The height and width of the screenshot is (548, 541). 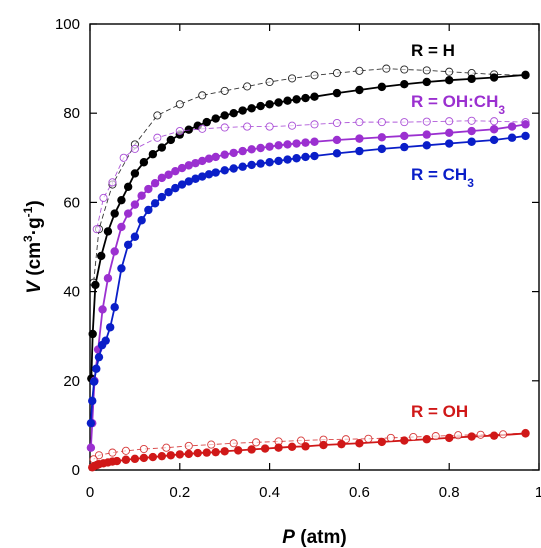 What do you see at coordinates (28, 211) in the screenshot?
I see `y-axis-title-part: -1` at bounding box center [28, 211].